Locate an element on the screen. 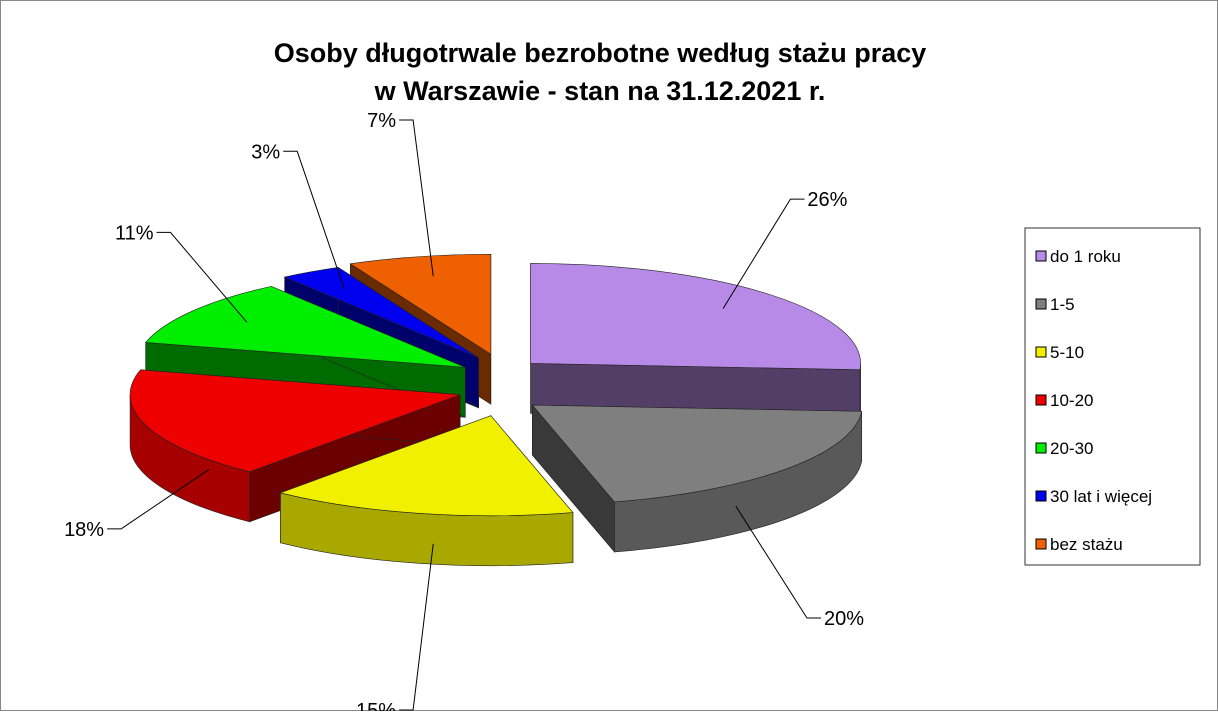 The height and width of the screenshot is (716, 1218). legend-label: 20-30 is located at coordinates (1071, 448).